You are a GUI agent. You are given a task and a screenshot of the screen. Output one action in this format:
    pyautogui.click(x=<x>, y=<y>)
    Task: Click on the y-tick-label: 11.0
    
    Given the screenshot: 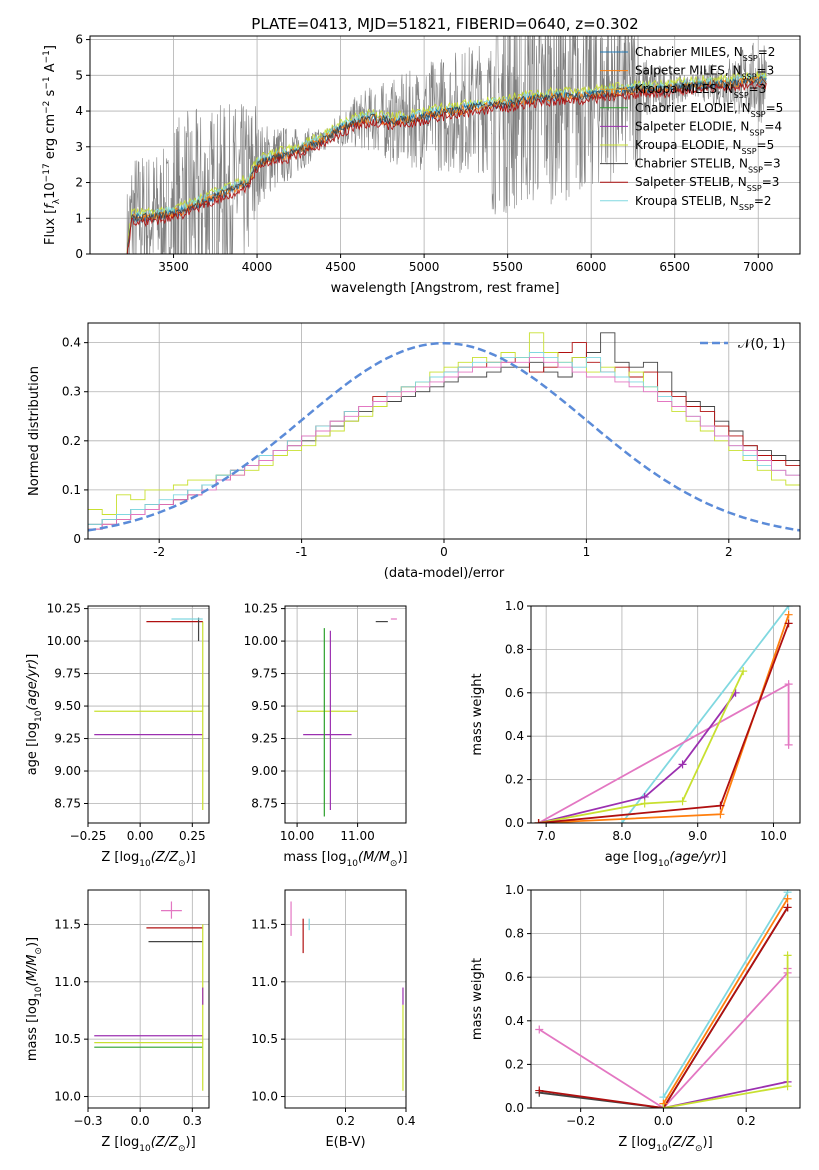 What is the action you would take?
    pyautogui.click(x=264, y=982)
    